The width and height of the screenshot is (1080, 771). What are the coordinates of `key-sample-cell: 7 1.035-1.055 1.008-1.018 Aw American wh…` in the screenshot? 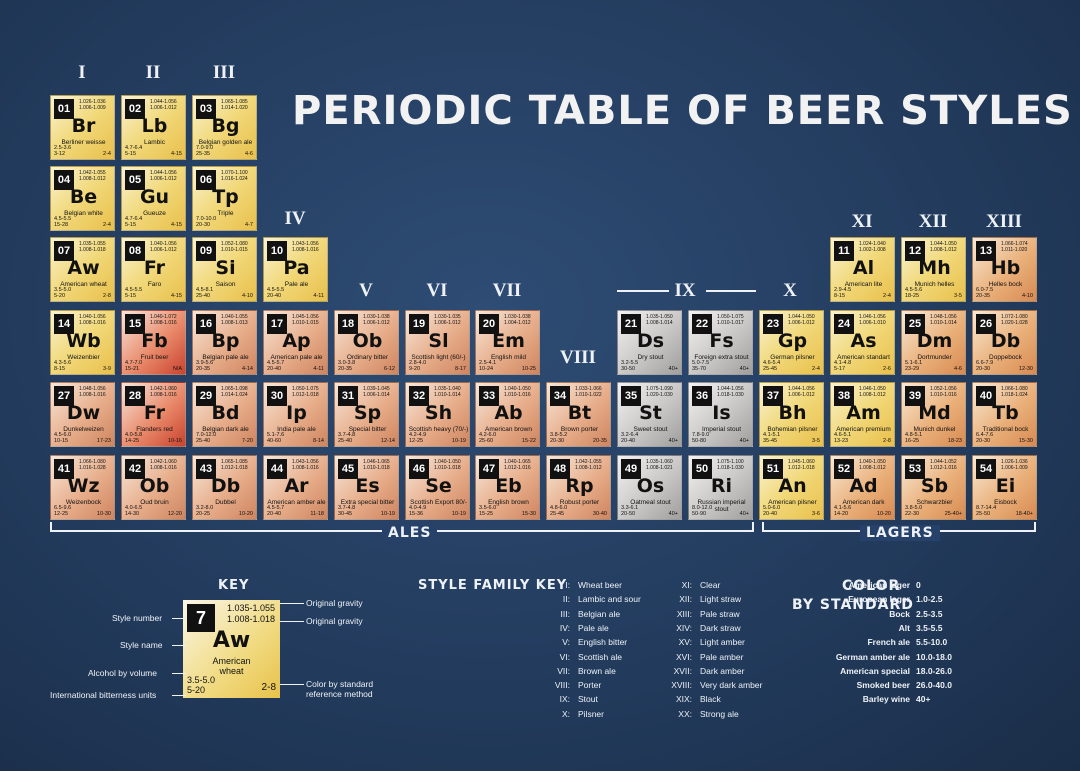 It's located at (231, 649).